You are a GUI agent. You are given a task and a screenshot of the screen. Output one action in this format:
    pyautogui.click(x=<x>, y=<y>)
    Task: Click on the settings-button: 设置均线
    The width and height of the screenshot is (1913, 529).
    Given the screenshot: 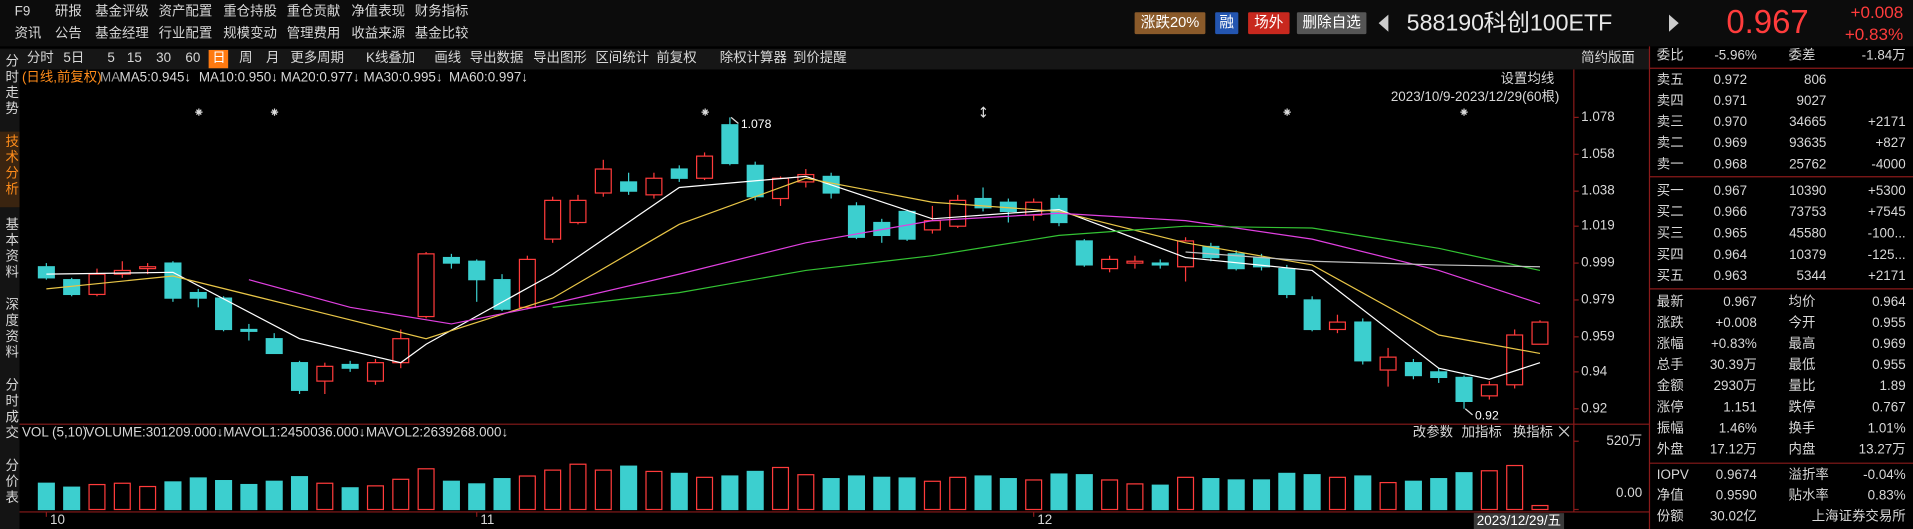 What is the action you would take?
    pyautogui.click(x=1528, y=78)
    